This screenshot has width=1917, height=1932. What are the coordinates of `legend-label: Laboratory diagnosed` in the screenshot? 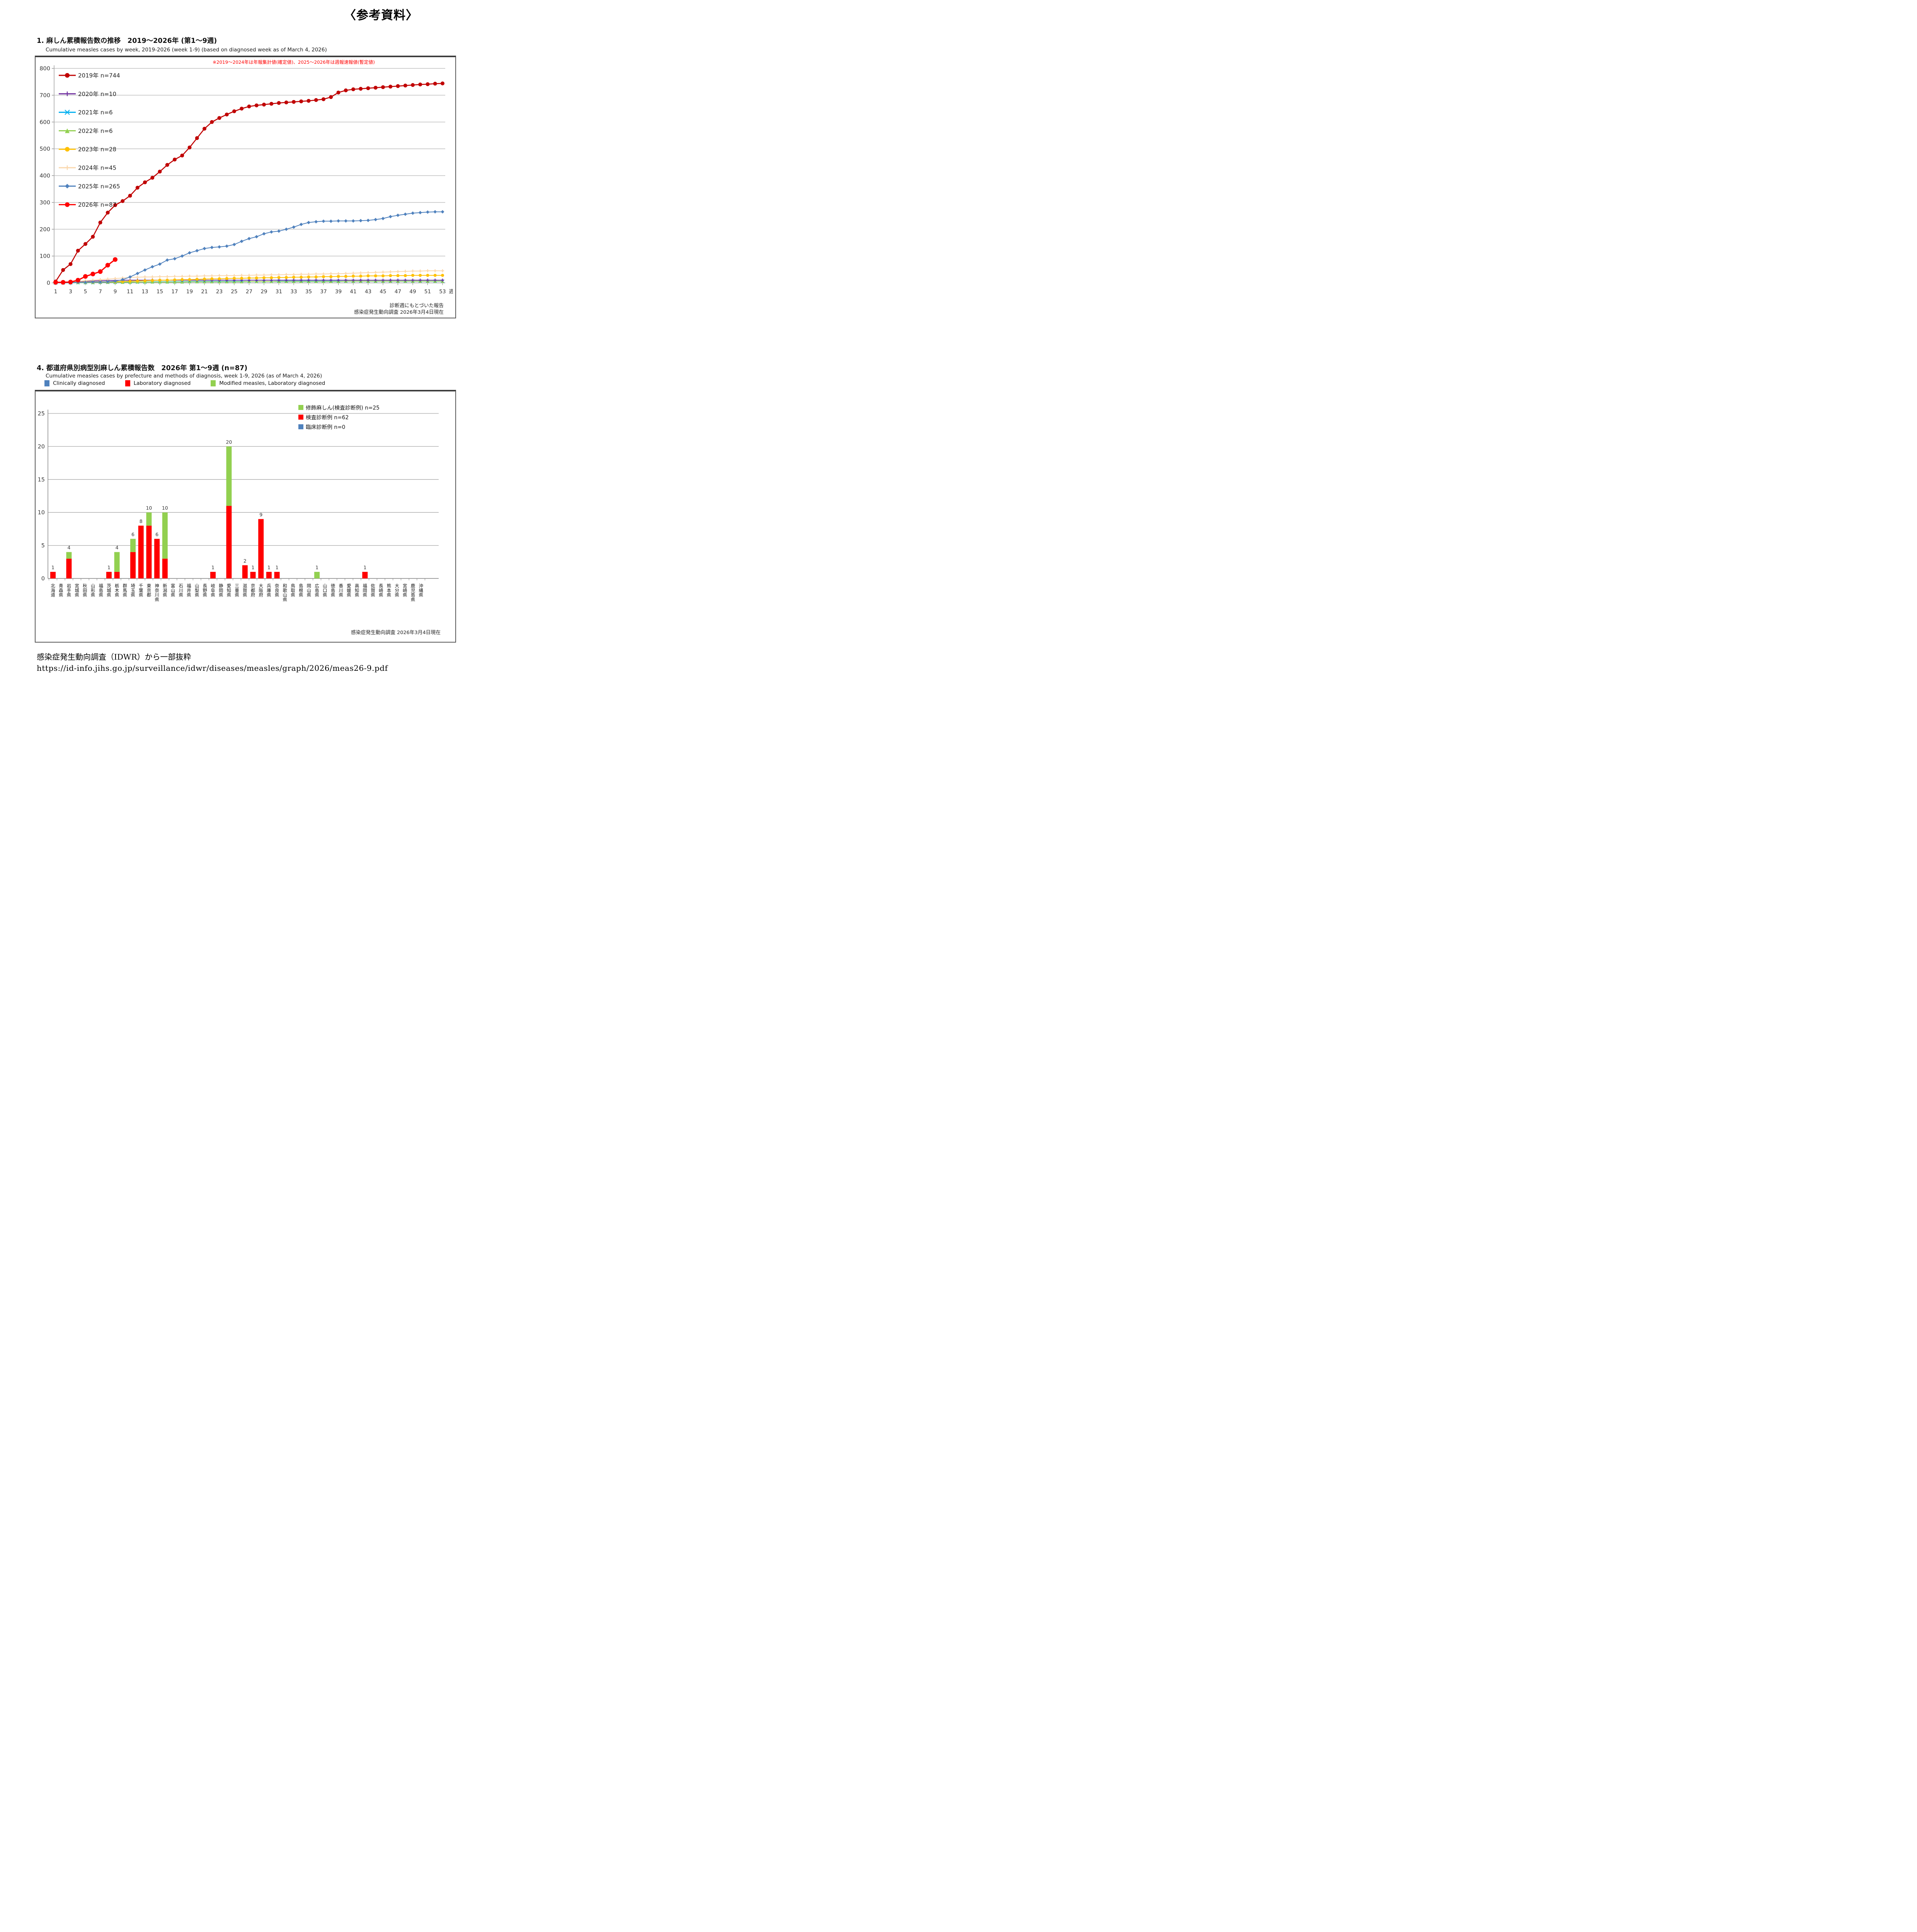 It's located at (162, 383).